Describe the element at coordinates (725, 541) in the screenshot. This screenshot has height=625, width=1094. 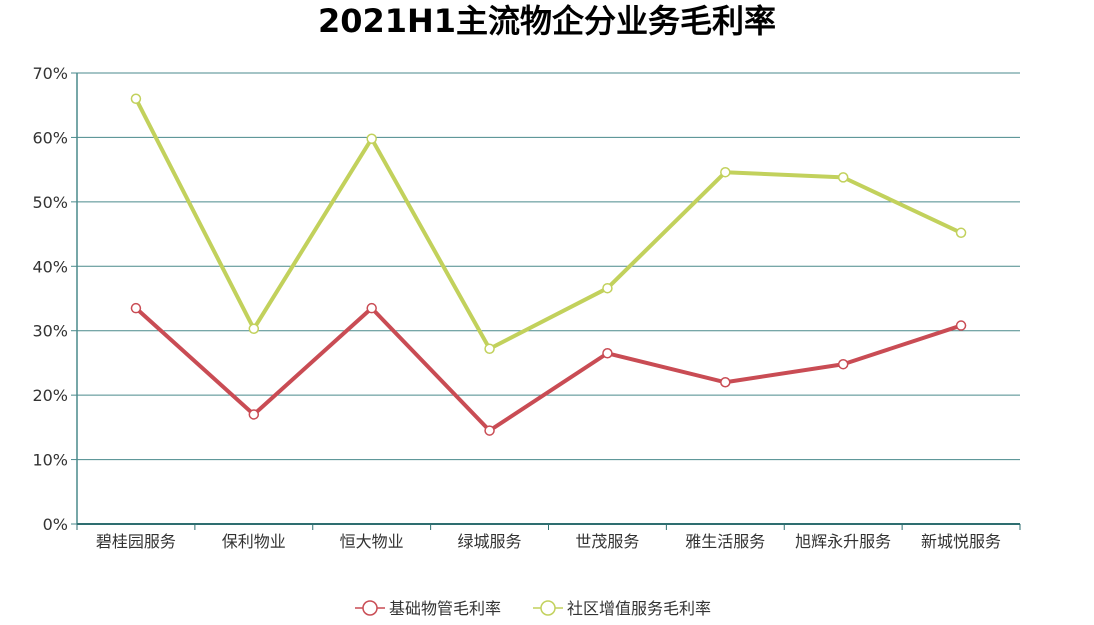
I see `x-tick-label: 雅生活服务` at that location.